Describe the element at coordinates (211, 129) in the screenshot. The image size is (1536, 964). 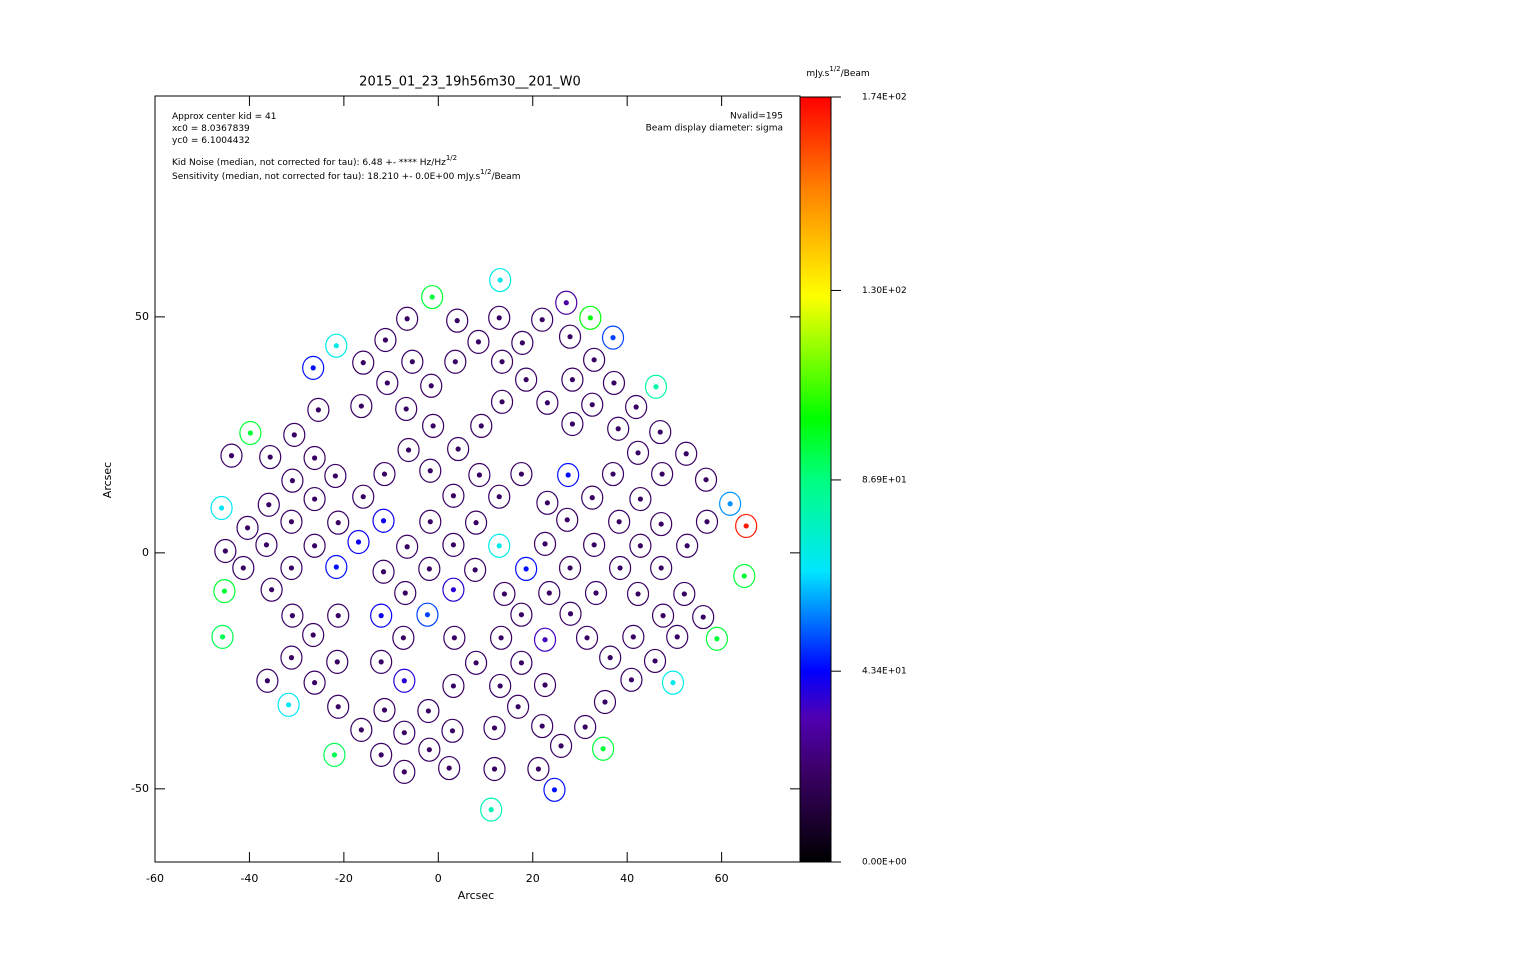
I see `text-part: xc0 = 8.0367839` at that location.